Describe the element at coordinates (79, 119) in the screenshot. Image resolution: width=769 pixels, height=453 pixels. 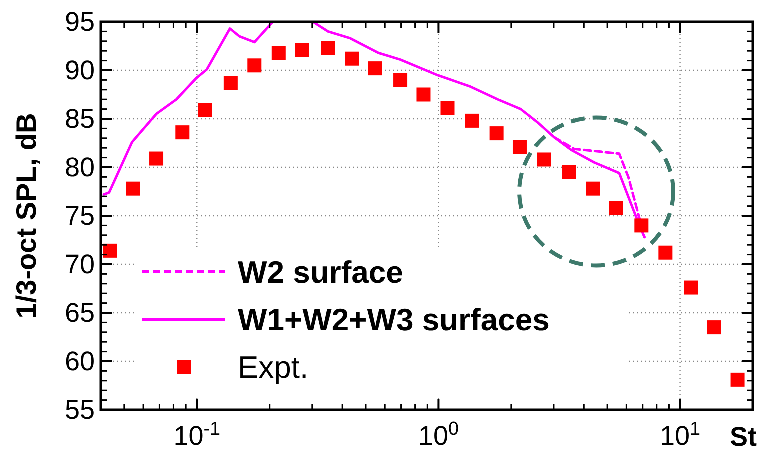
I see `y-tick-label: 85` at that location.